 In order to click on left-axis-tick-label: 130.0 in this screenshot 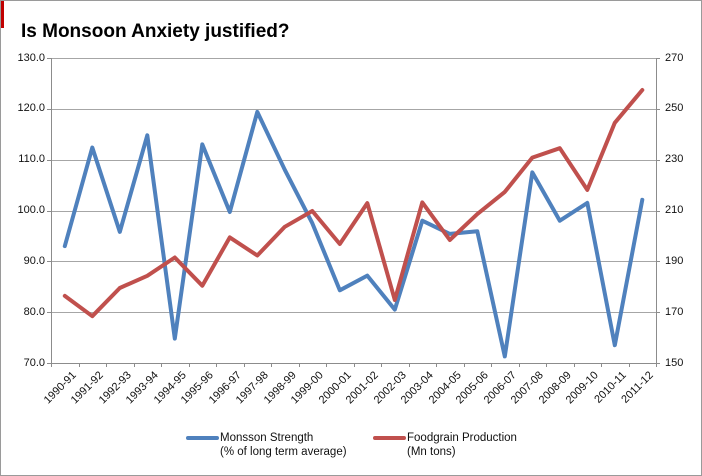, I will do `click(31, 57)`.